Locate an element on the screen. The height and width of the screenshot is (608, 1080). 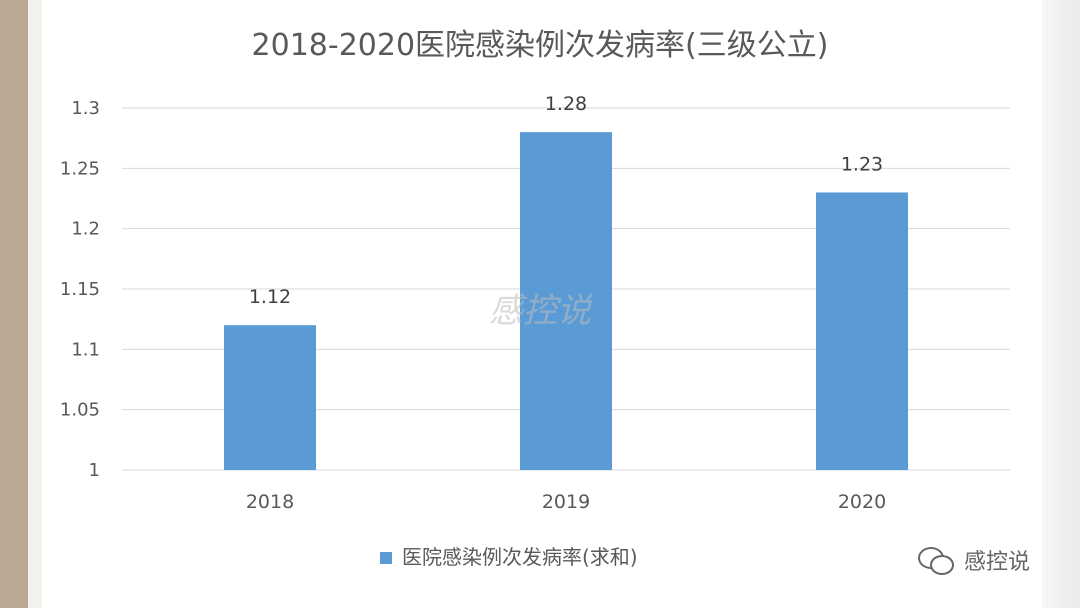
x-tick-label: 2018 is located at coordinates (270, 502).